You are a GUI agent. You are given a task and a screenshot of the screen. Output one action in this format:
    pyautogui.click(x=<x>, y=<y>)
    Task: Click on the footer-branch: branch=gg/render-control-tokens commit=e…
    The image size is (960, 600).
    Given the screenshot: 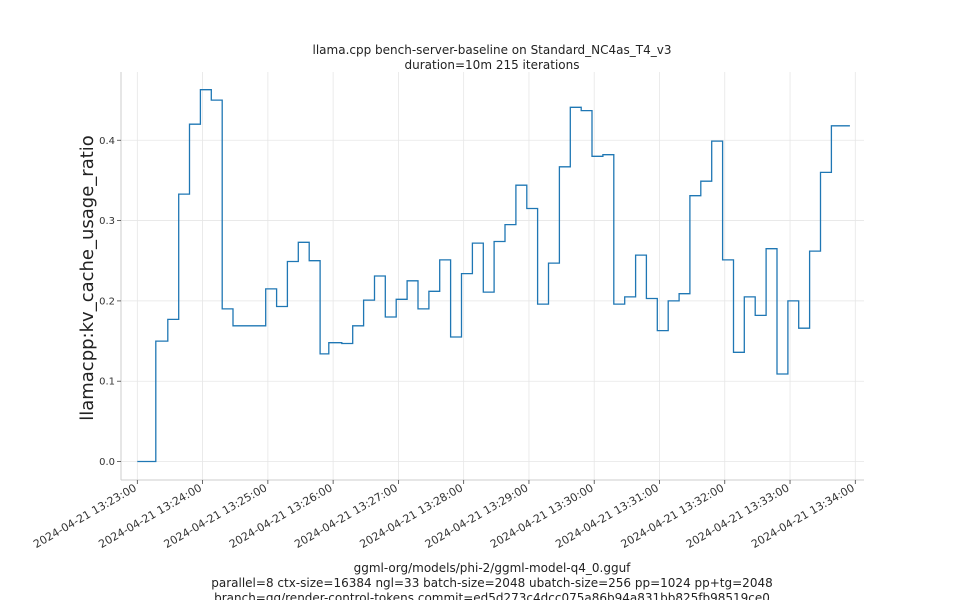 What is the action you would take?
    pyautogui.click(x=492, y=595)
    